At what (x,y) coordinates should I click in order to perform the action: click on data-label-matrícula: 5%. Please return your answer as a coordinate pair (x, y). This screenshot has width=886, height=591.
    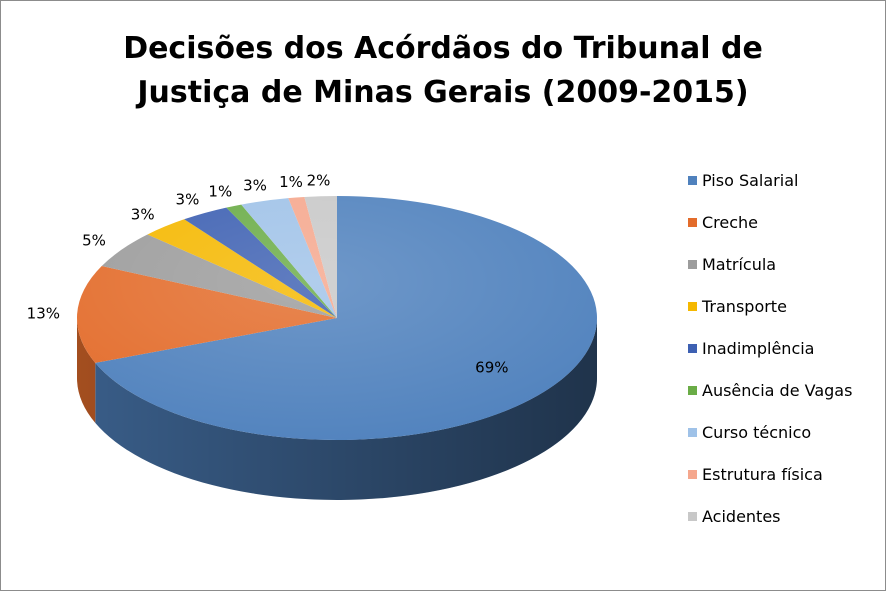
    Looking at the image, I should click on (94, 241).